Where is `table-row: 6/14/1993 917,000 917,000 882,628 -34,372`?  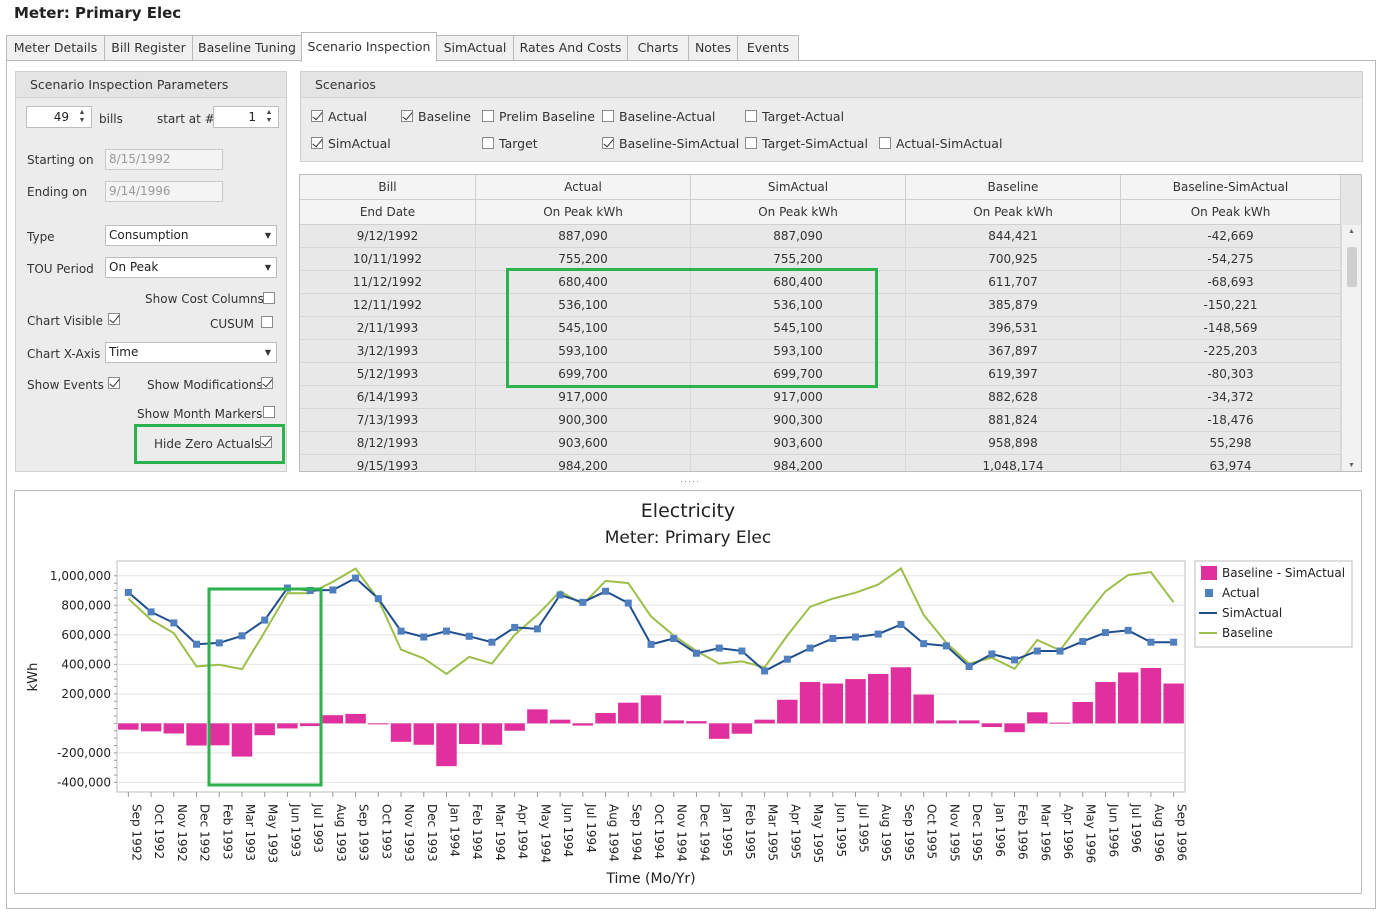
table-row: 6/14/1993 917,000 917,000 882,628 -34,372 is located at coordinates (820, 397).